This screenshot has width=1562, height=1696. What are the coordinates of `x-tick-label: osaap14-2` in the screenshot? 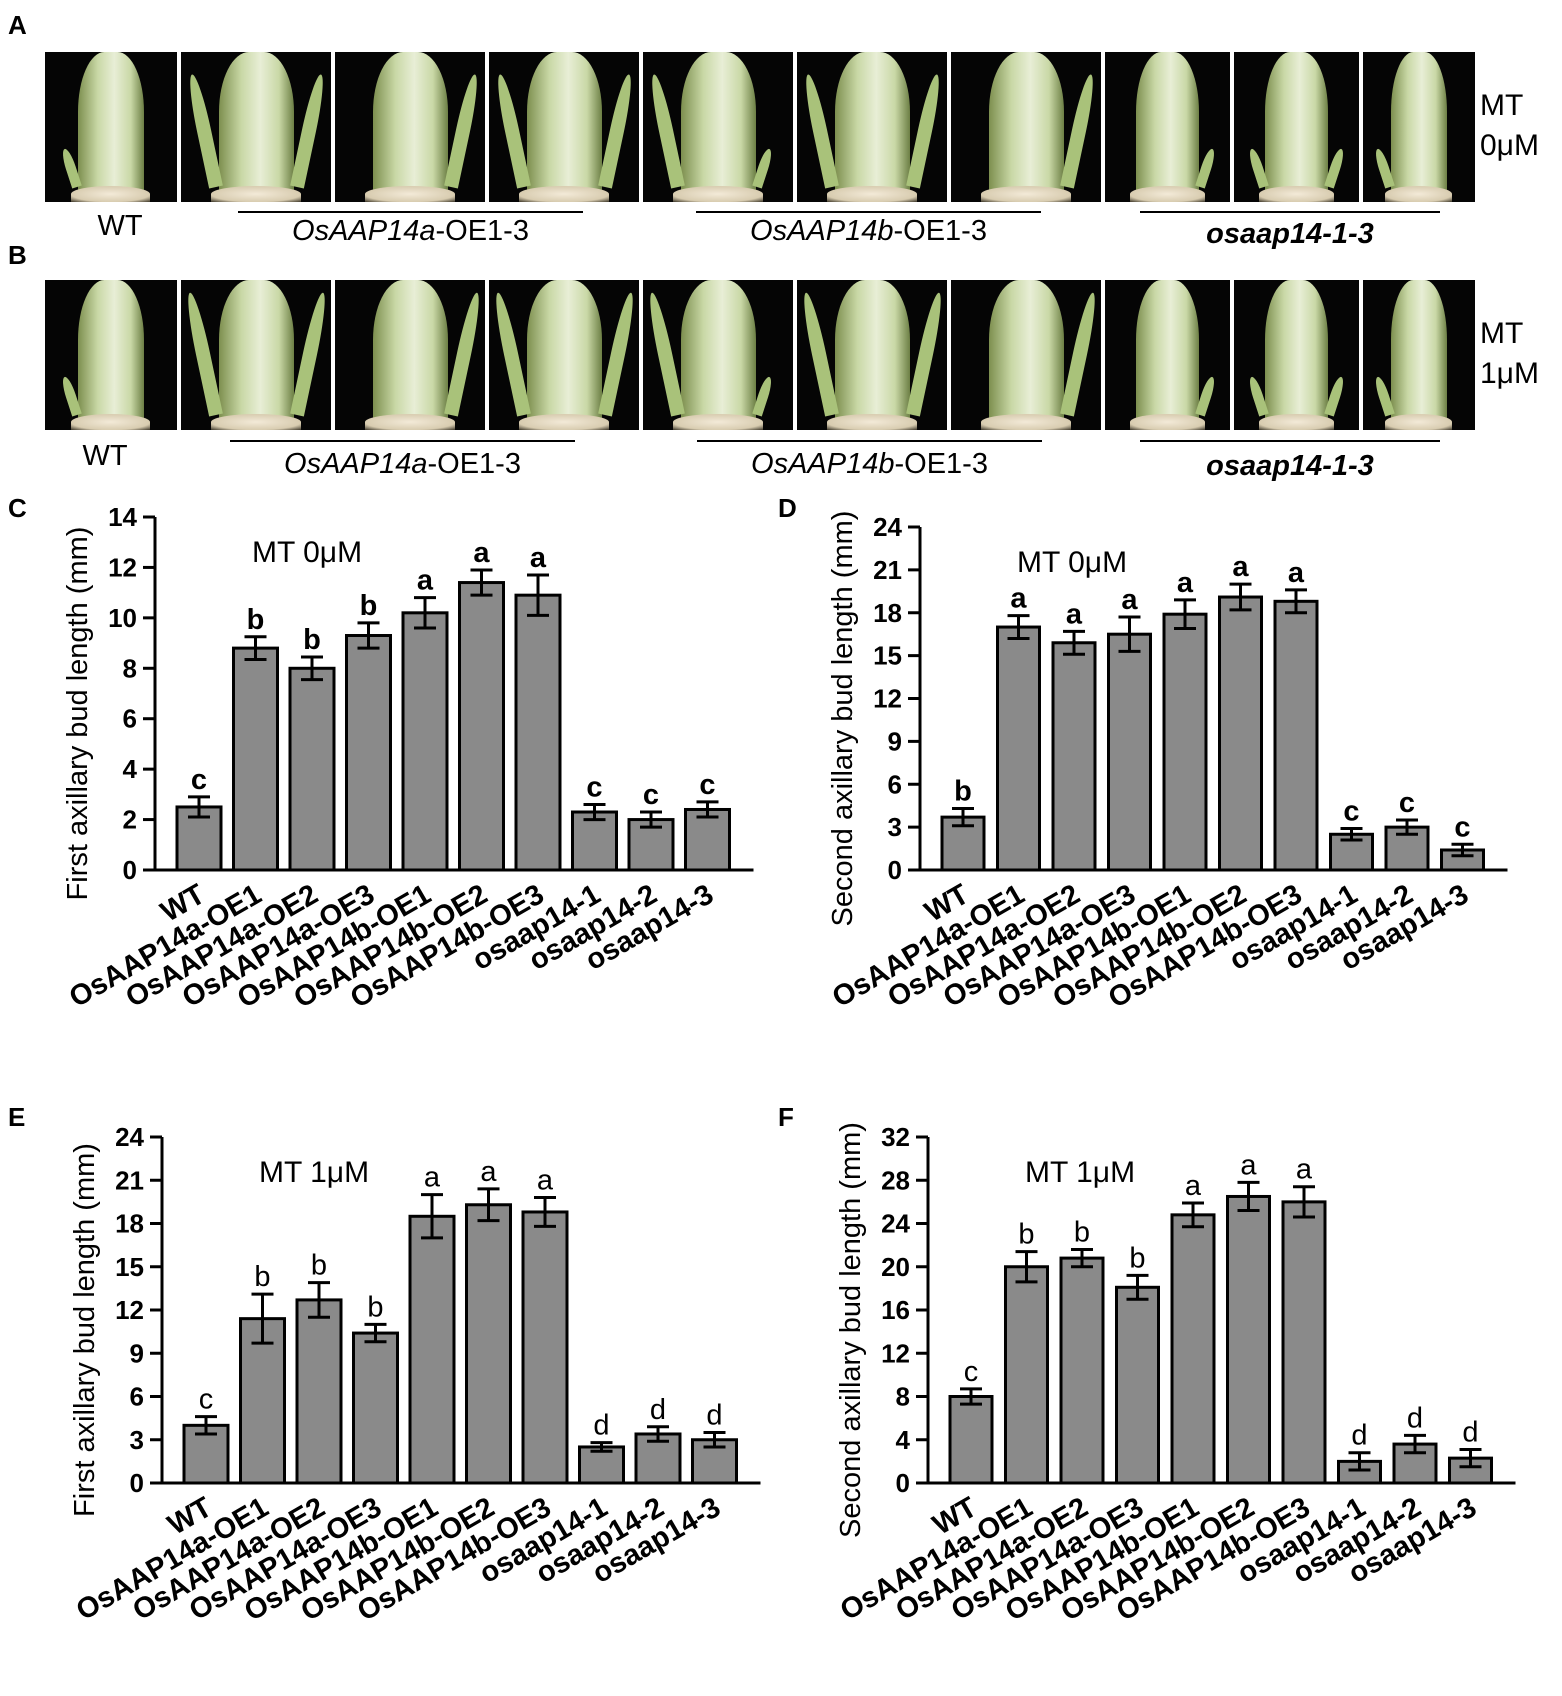 It's located at (1349, 927).